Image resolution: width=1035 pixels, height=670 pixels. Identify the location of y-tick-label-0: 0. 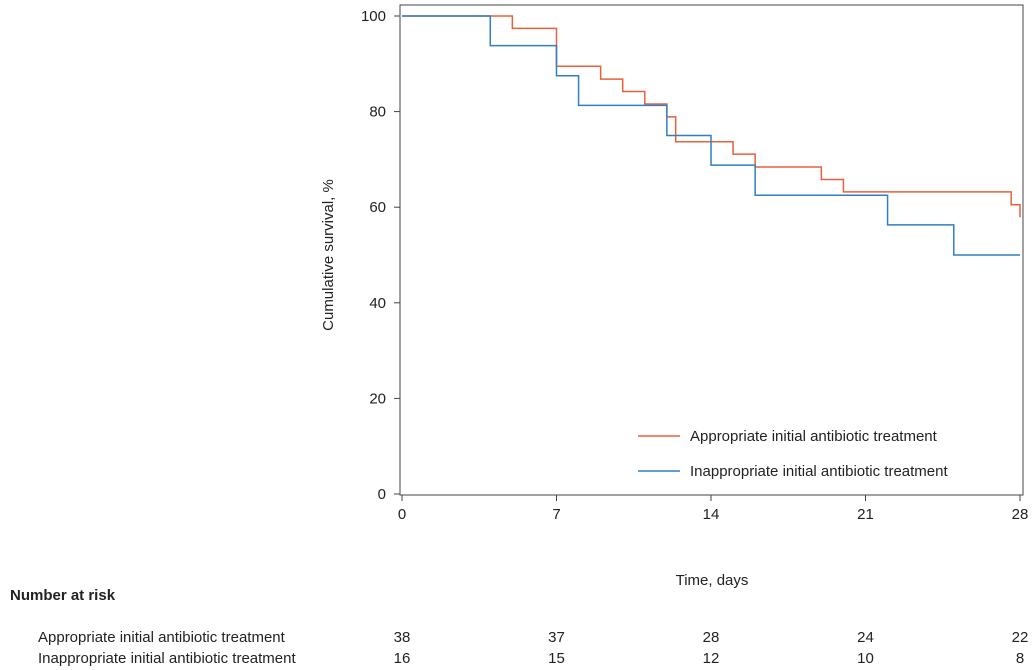
(382, 494).